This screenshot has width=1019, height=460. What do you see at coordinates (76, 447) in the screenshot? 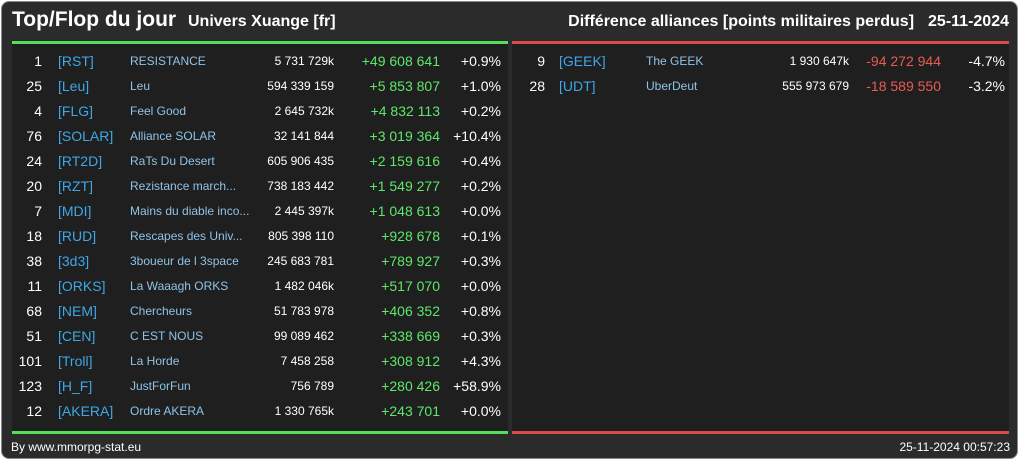
I see `site-credit: By www.mmorpg-stat.eu` at bounding box center [76, 447].